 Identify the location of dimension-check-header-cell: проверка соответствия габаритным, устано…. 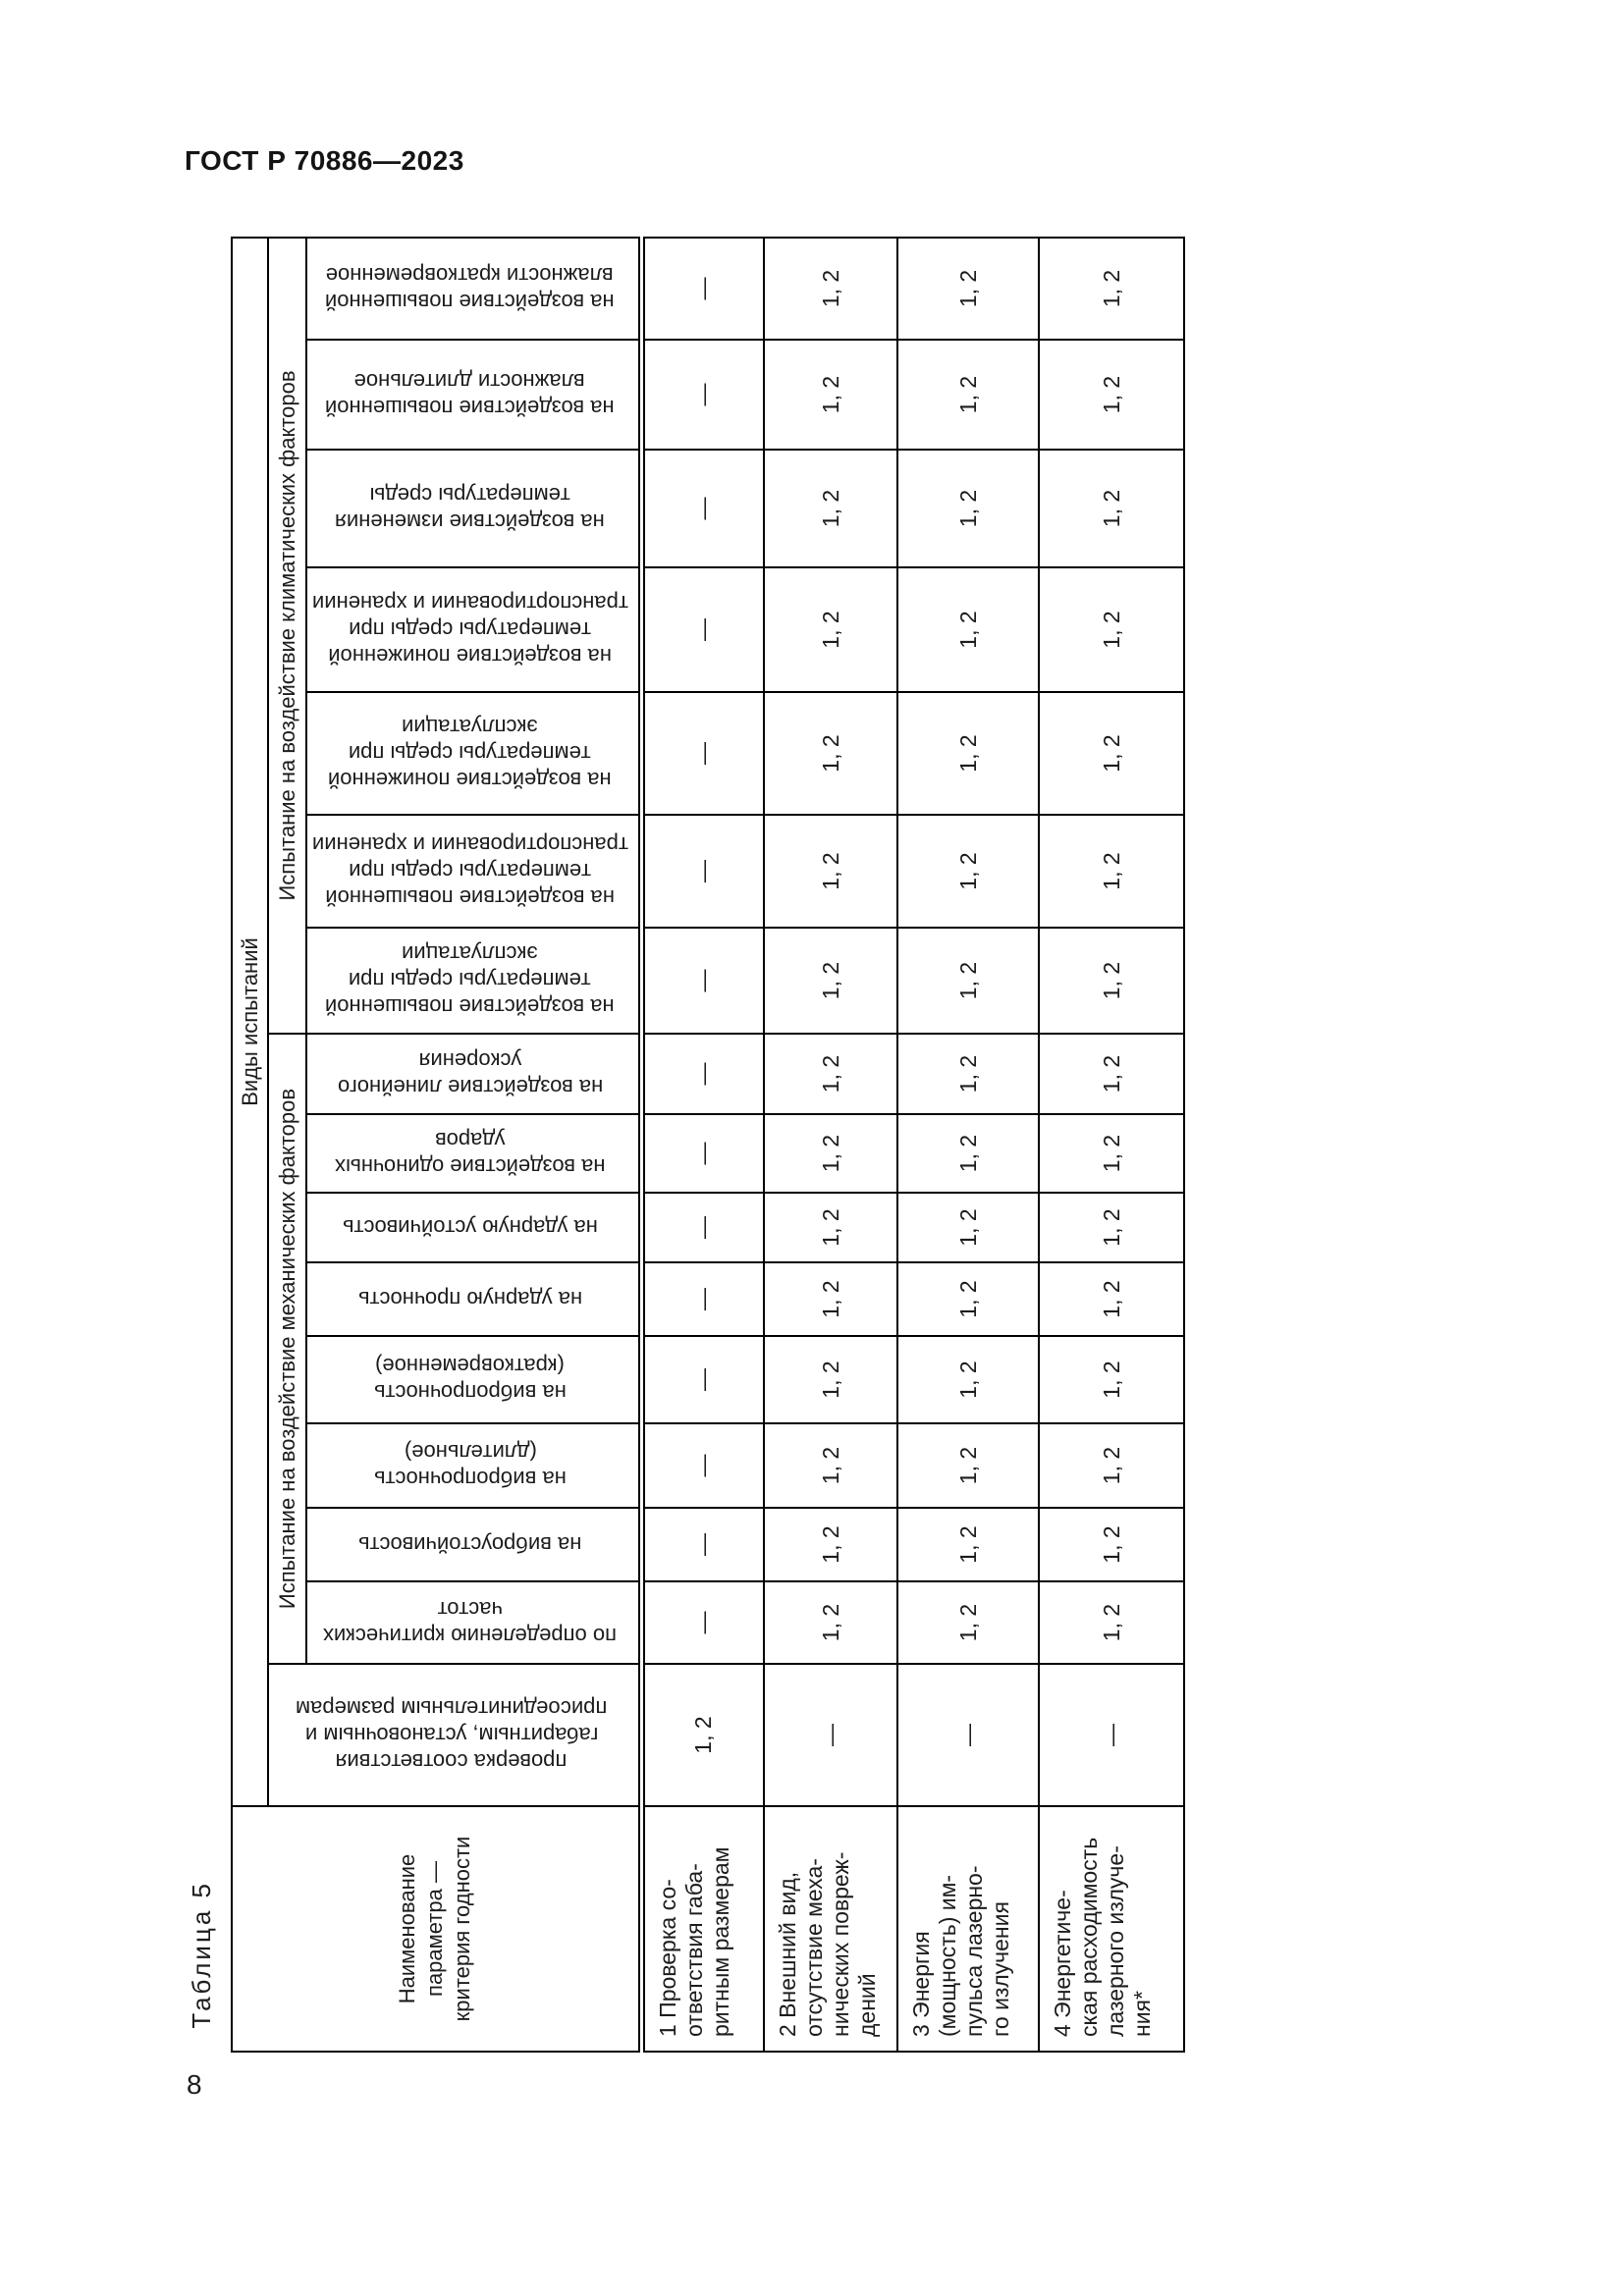
(454, 1735).